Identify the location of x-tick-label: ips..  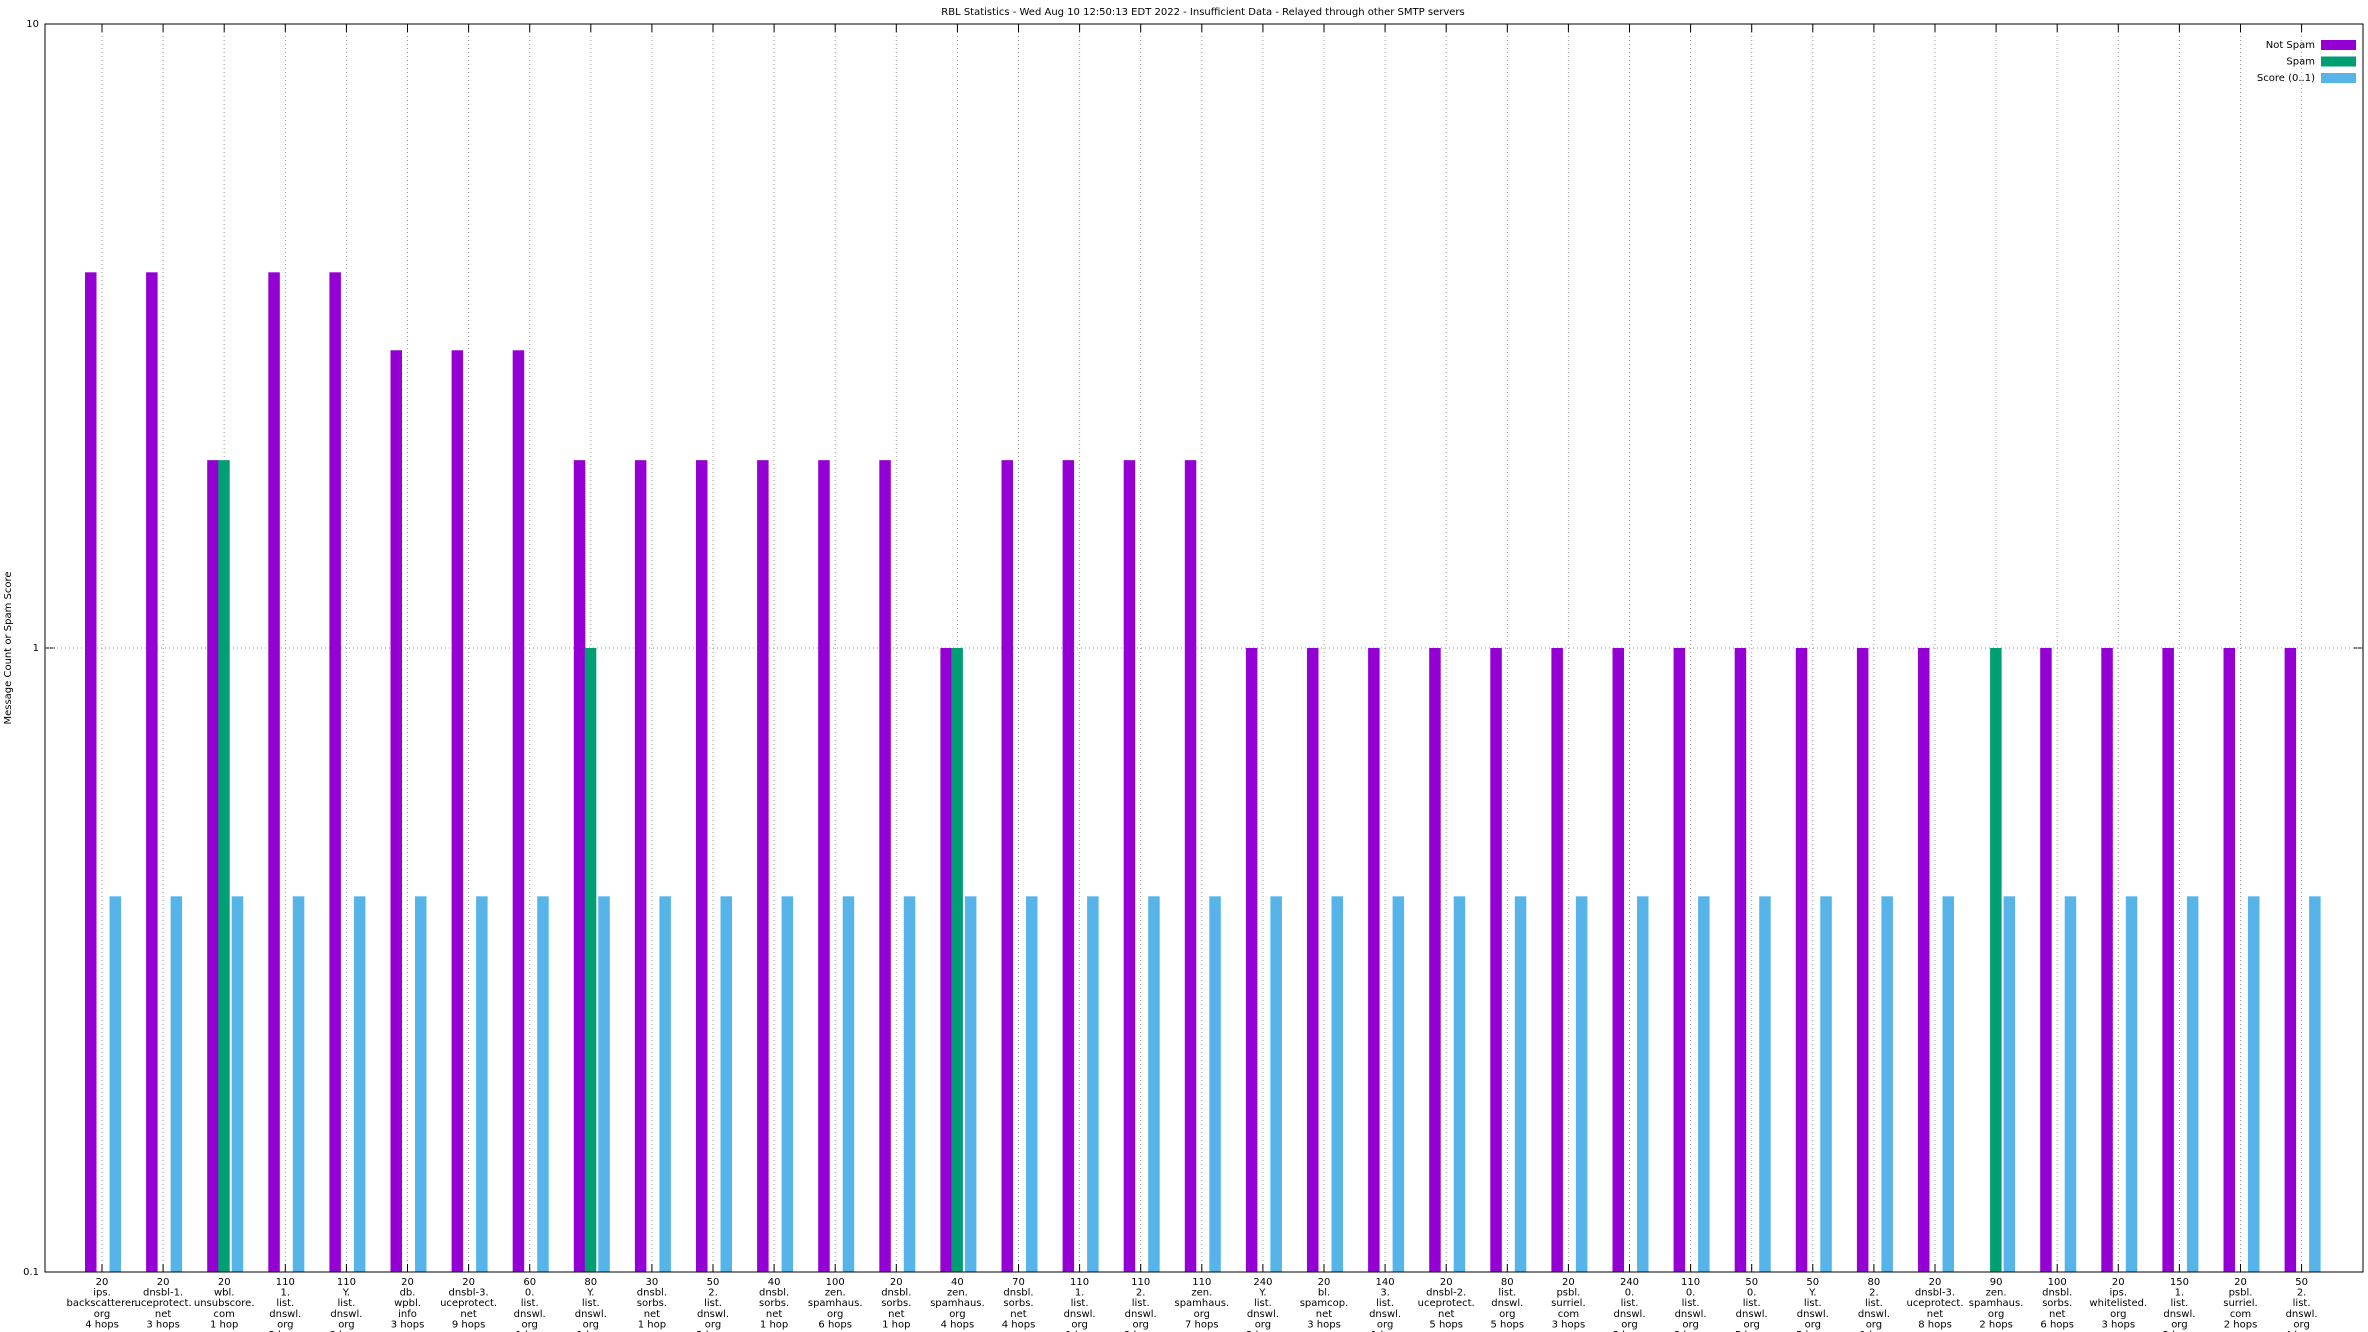
(102, 1293).